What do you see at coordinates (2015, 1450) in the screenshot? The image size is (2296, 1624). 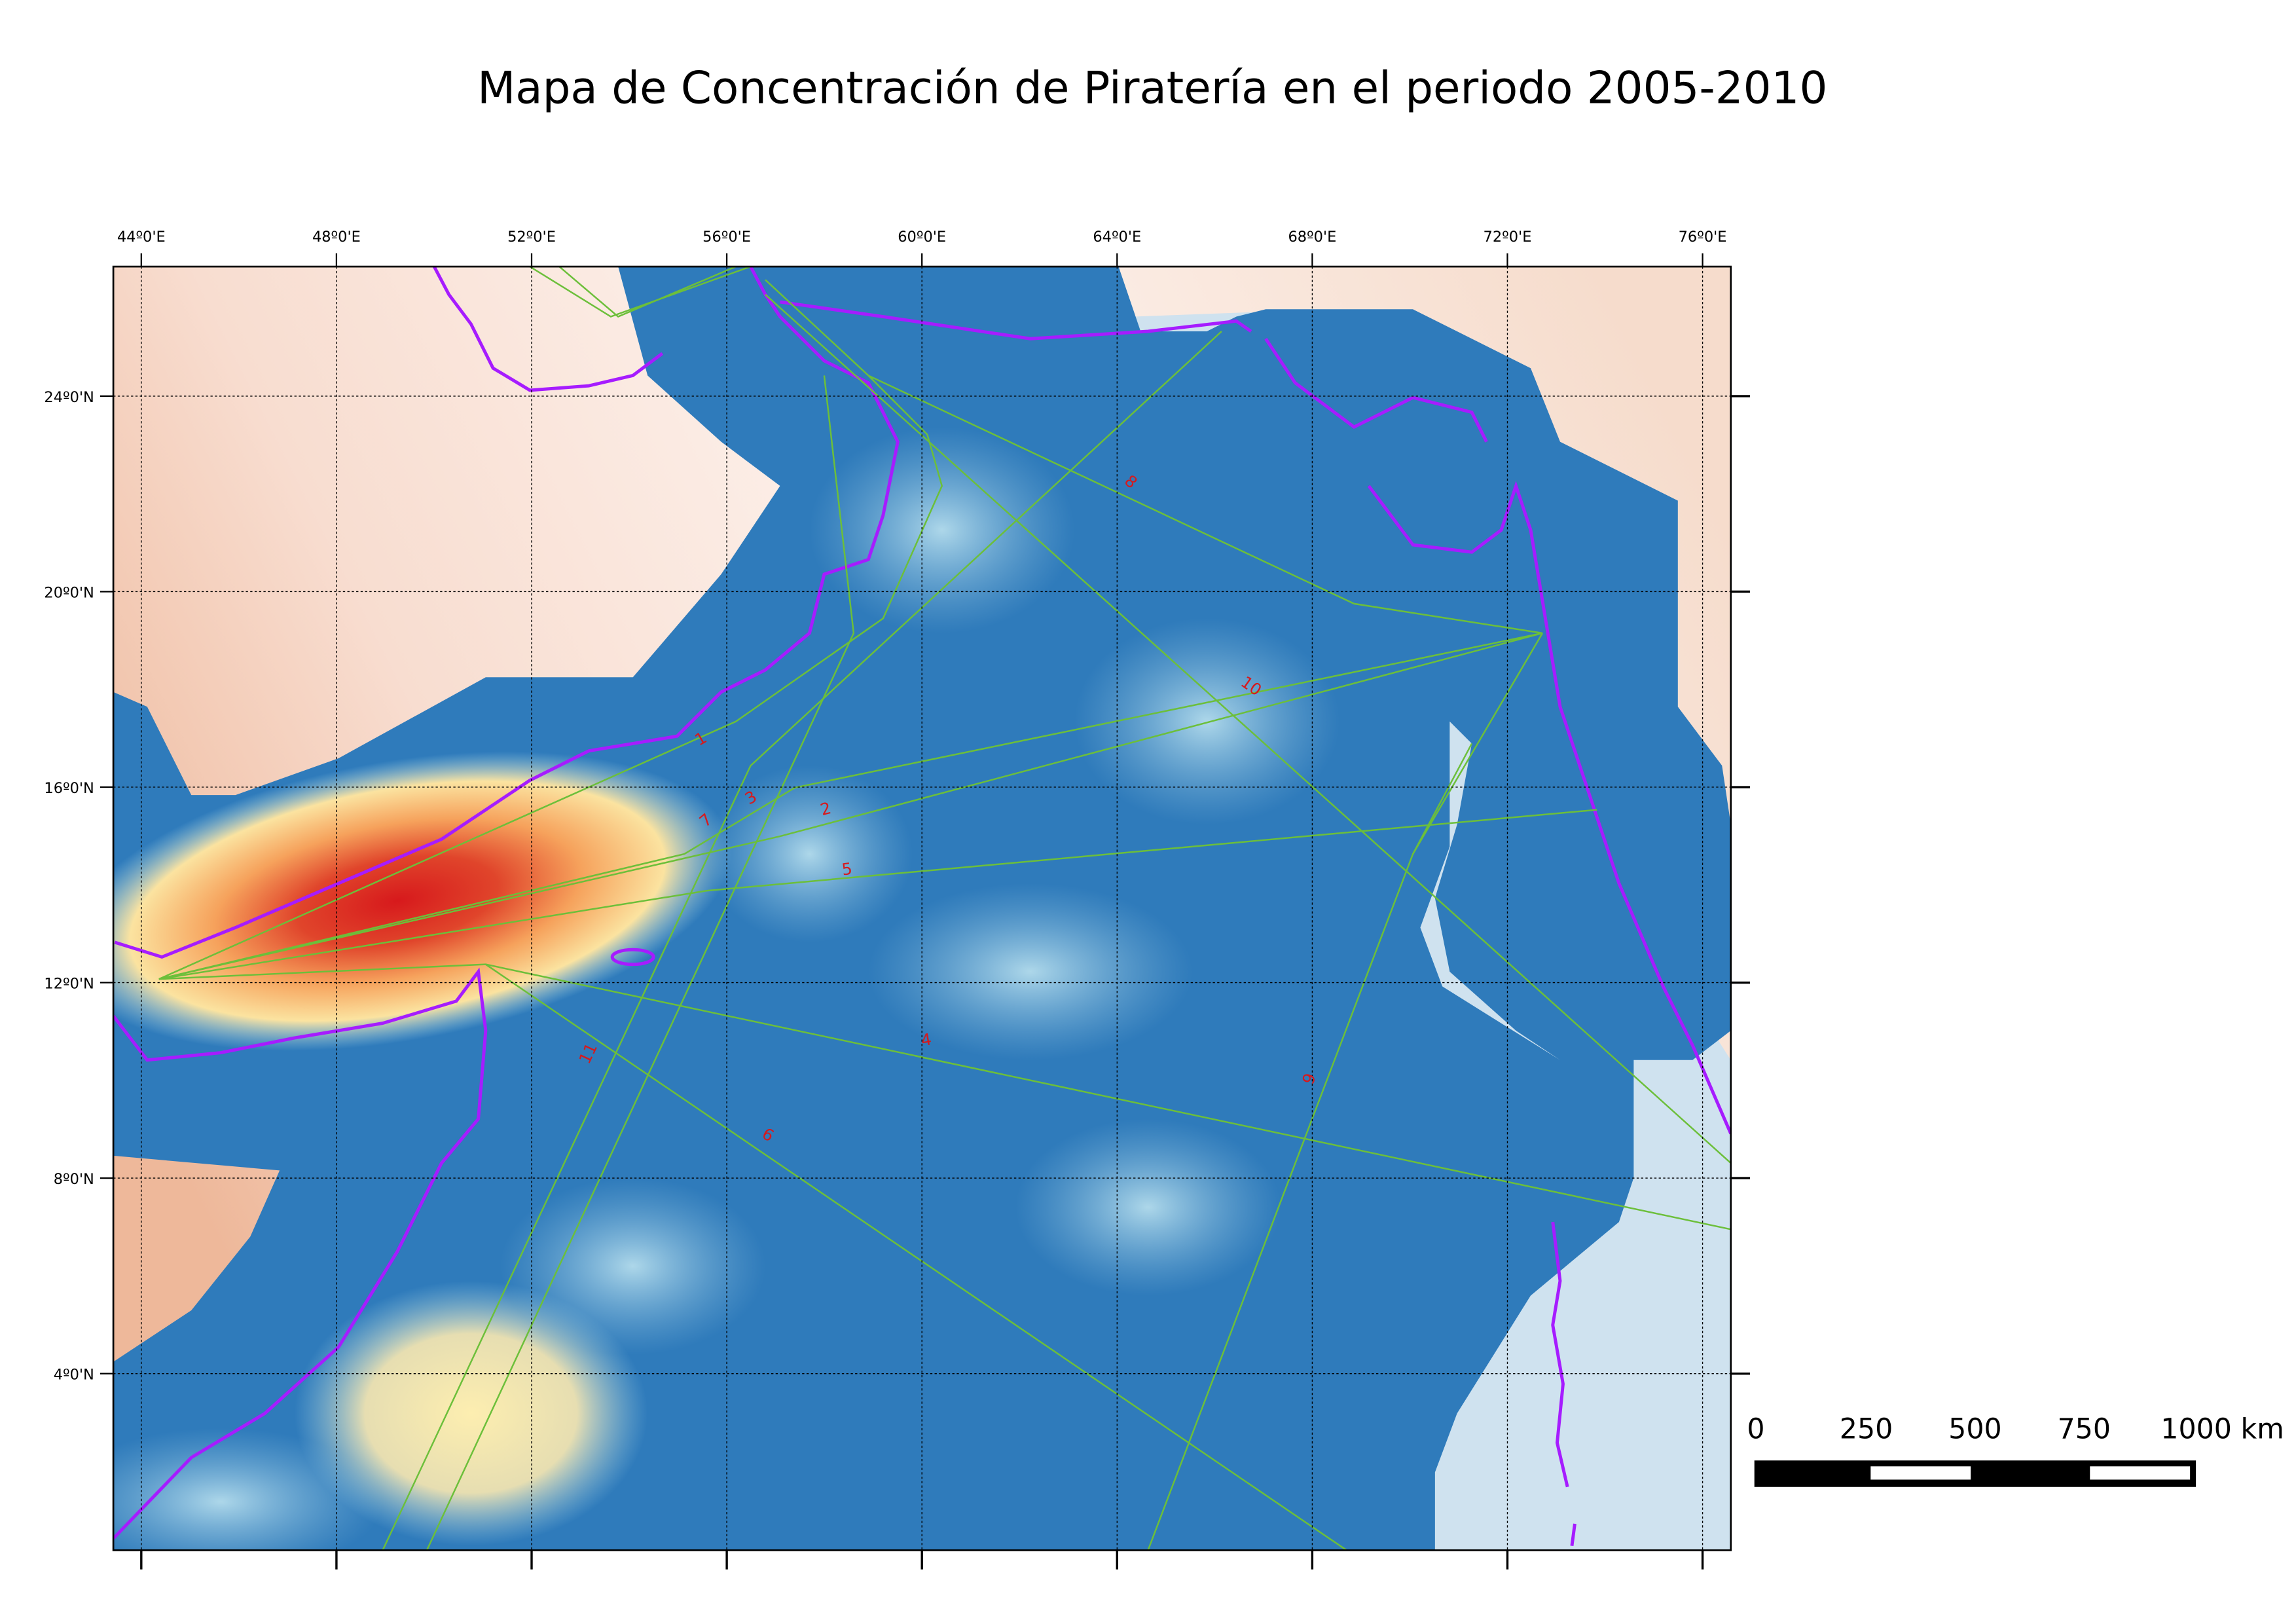 I see `scale-bar: 0 250 500 750 1000 km` at bounding box center [2015, 1450].